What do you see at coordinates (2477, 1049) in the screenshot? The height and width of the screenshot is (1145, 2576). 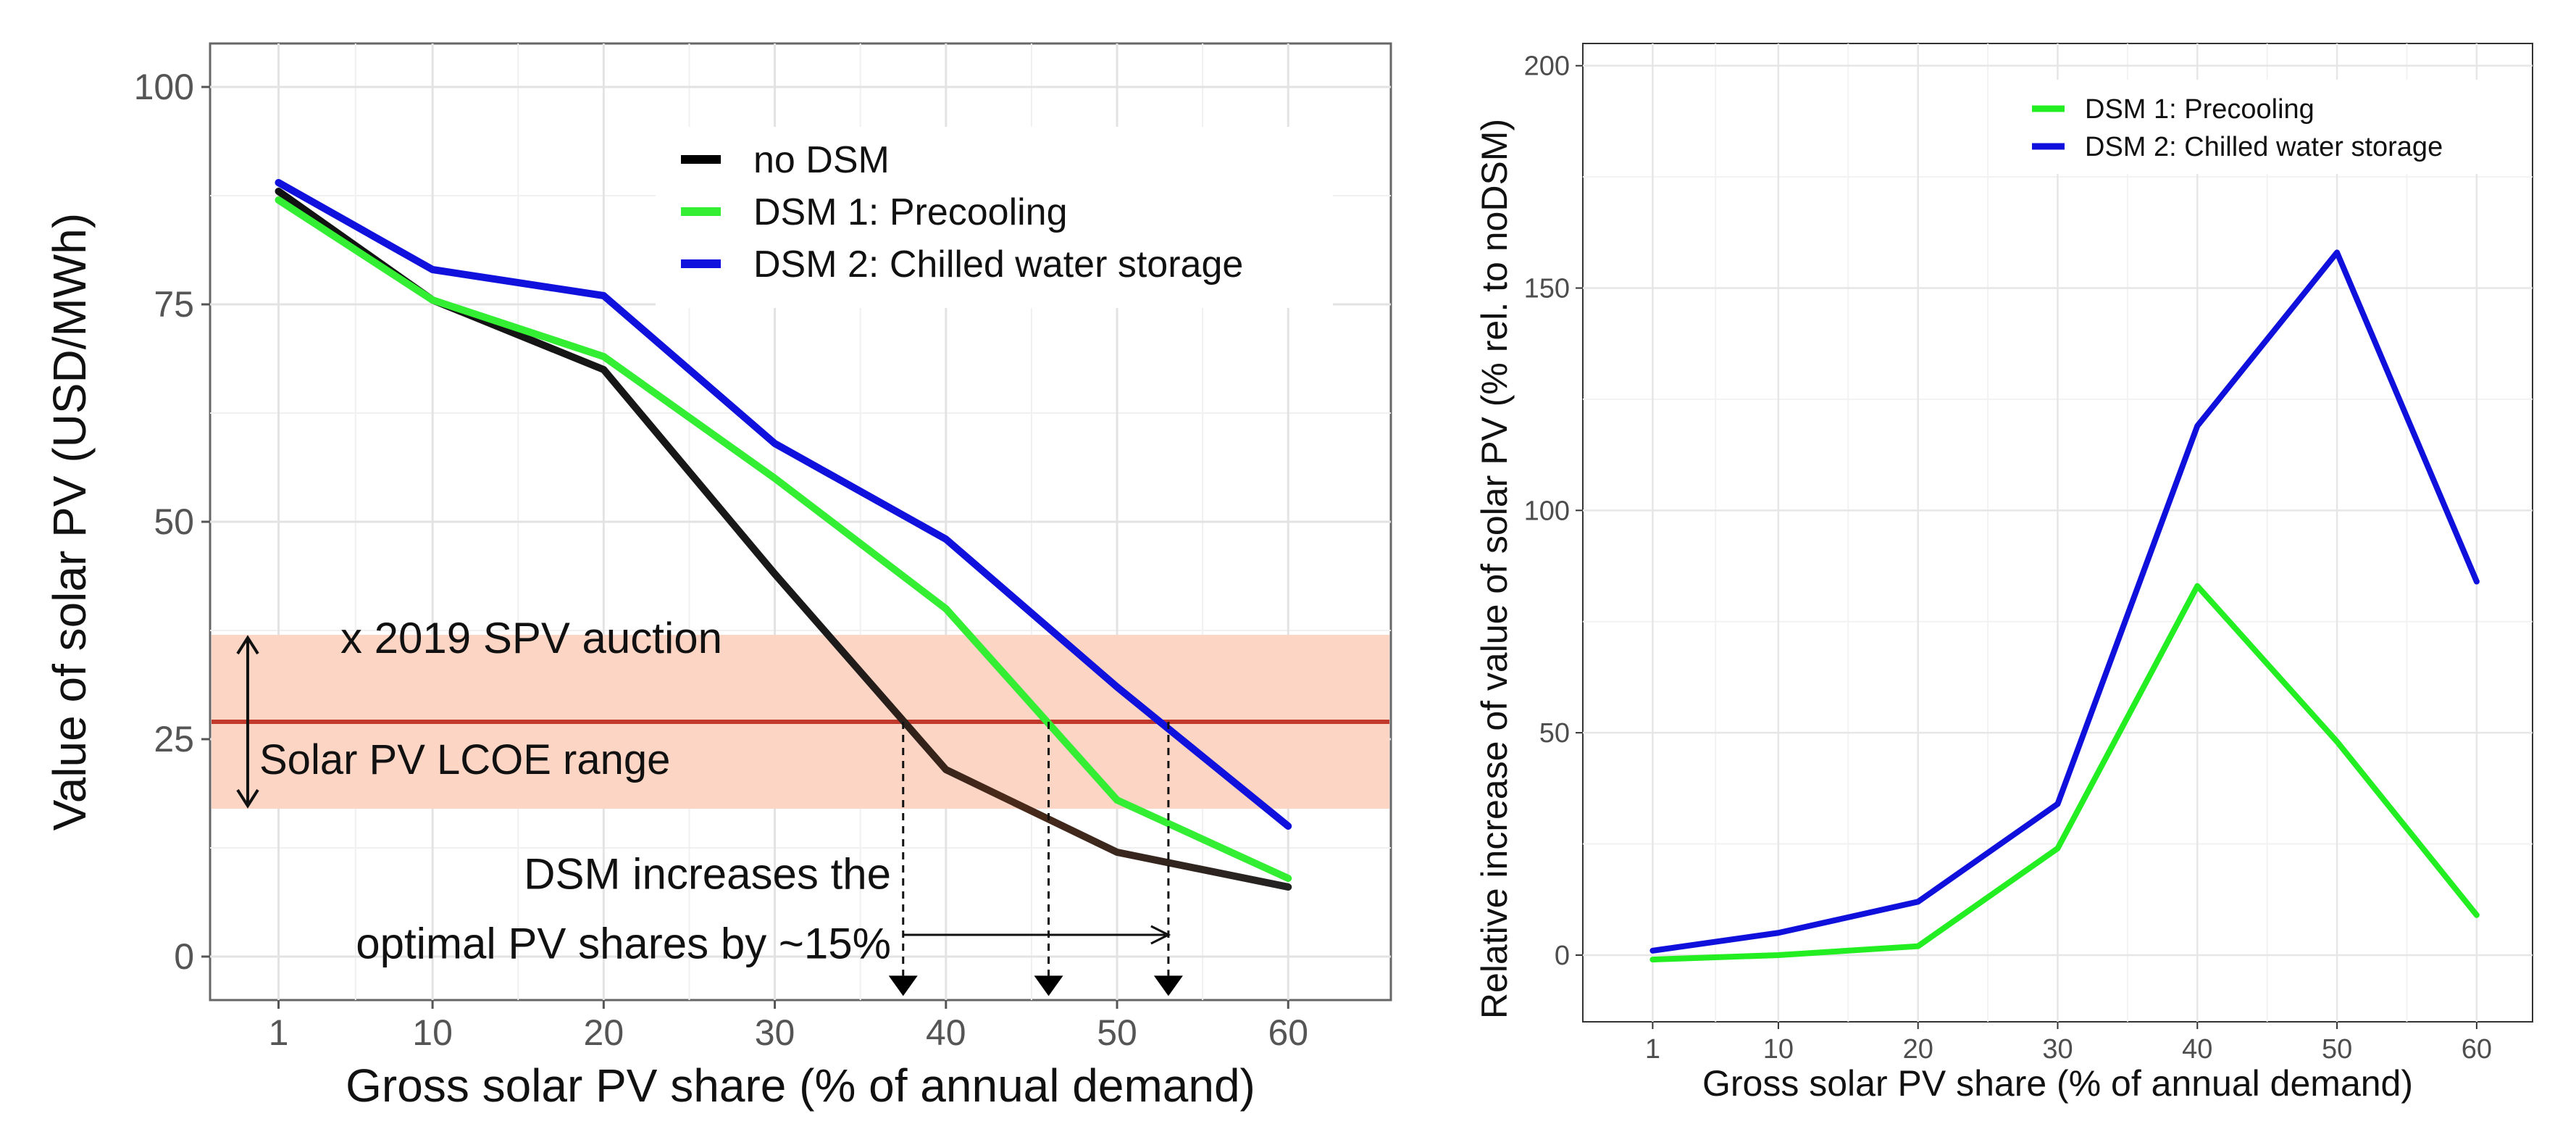 I see `right-x-tick-label: 60` at bounding box center [2477, 1049].